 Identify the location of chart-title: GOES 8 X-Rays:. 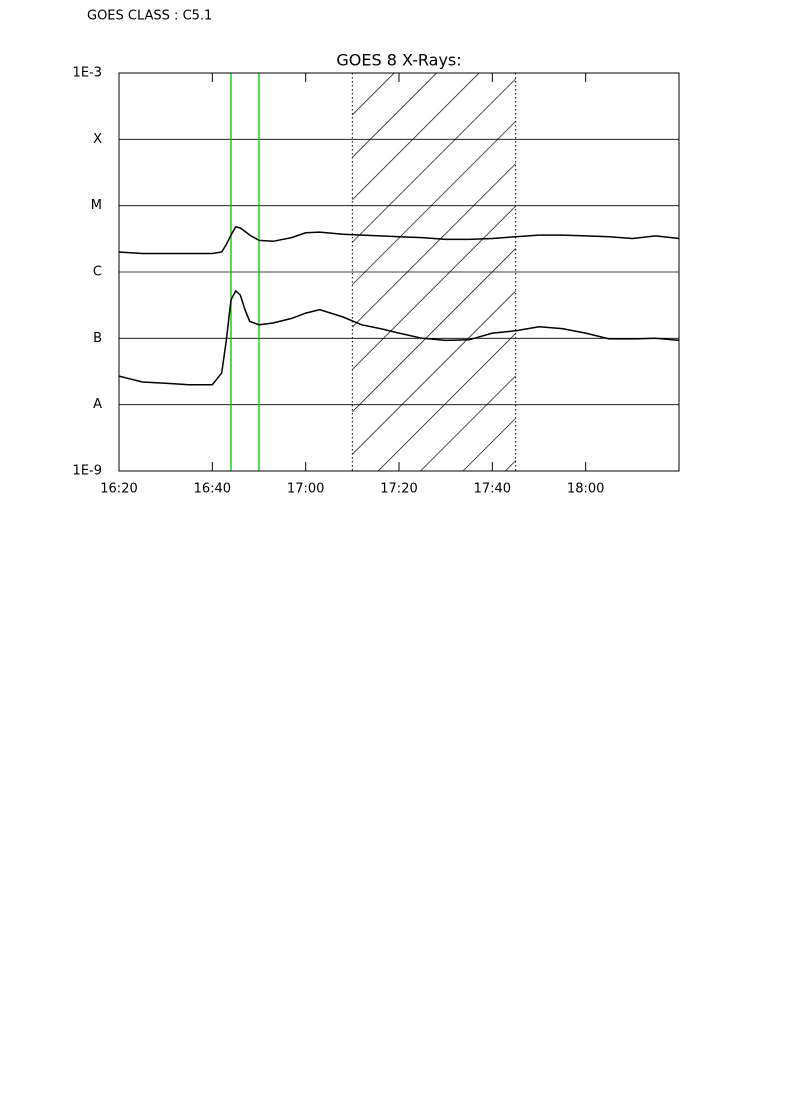
(398, 60).